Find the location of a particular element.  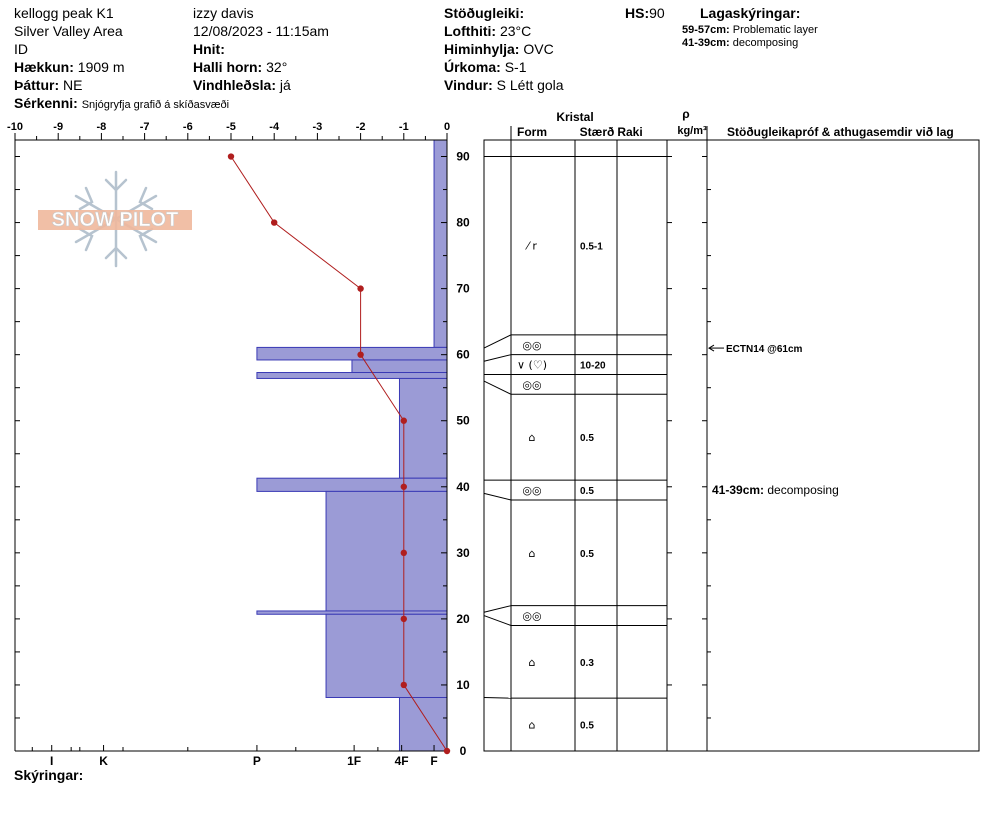

depth-tick-label: 80 is located at coordinates (463, 223).